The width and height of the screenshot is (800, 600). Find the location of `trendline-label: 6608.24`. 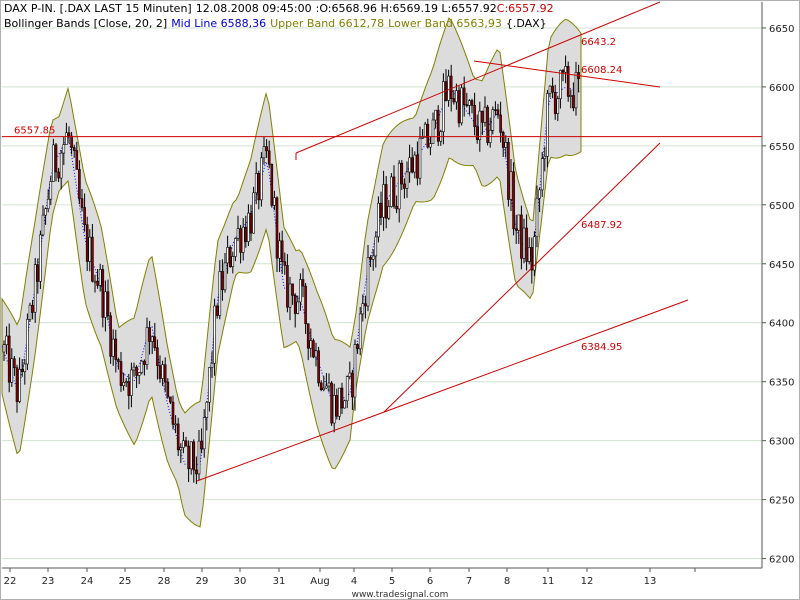

trendline-label: 6608.24 is located at coordinates (601, 70).